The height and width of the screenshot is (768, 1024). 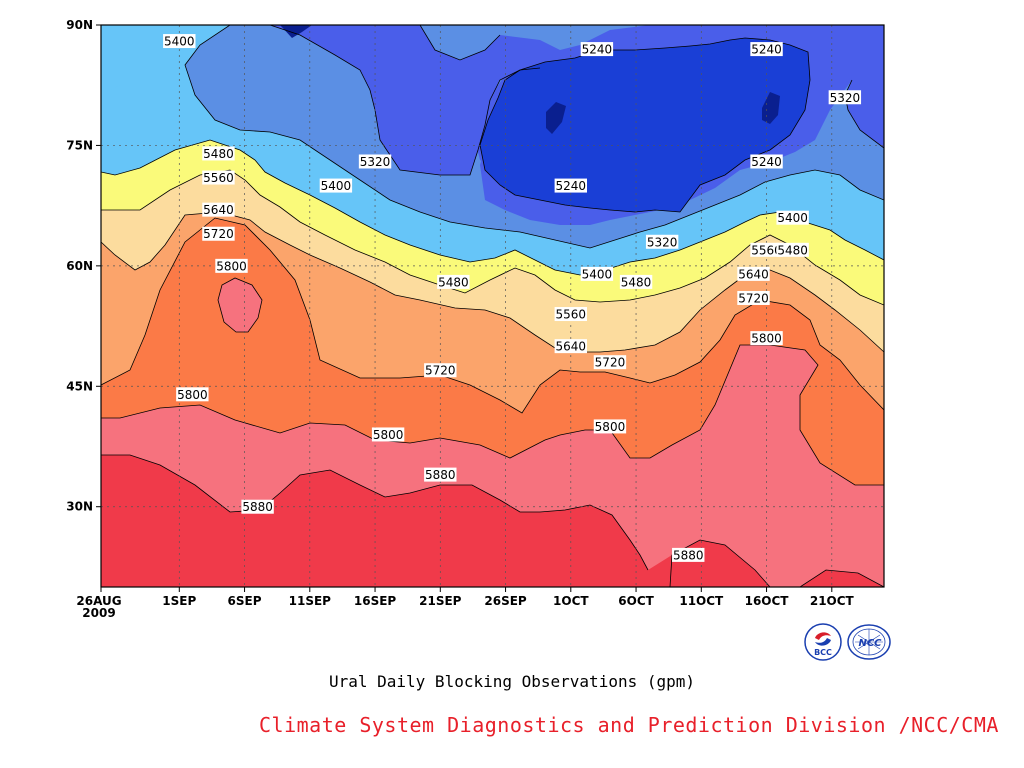 What do you see at coordinates (79, 507) in the screenshot?
I see `y-tick-label: 30N` at bounding box center [79, 507].